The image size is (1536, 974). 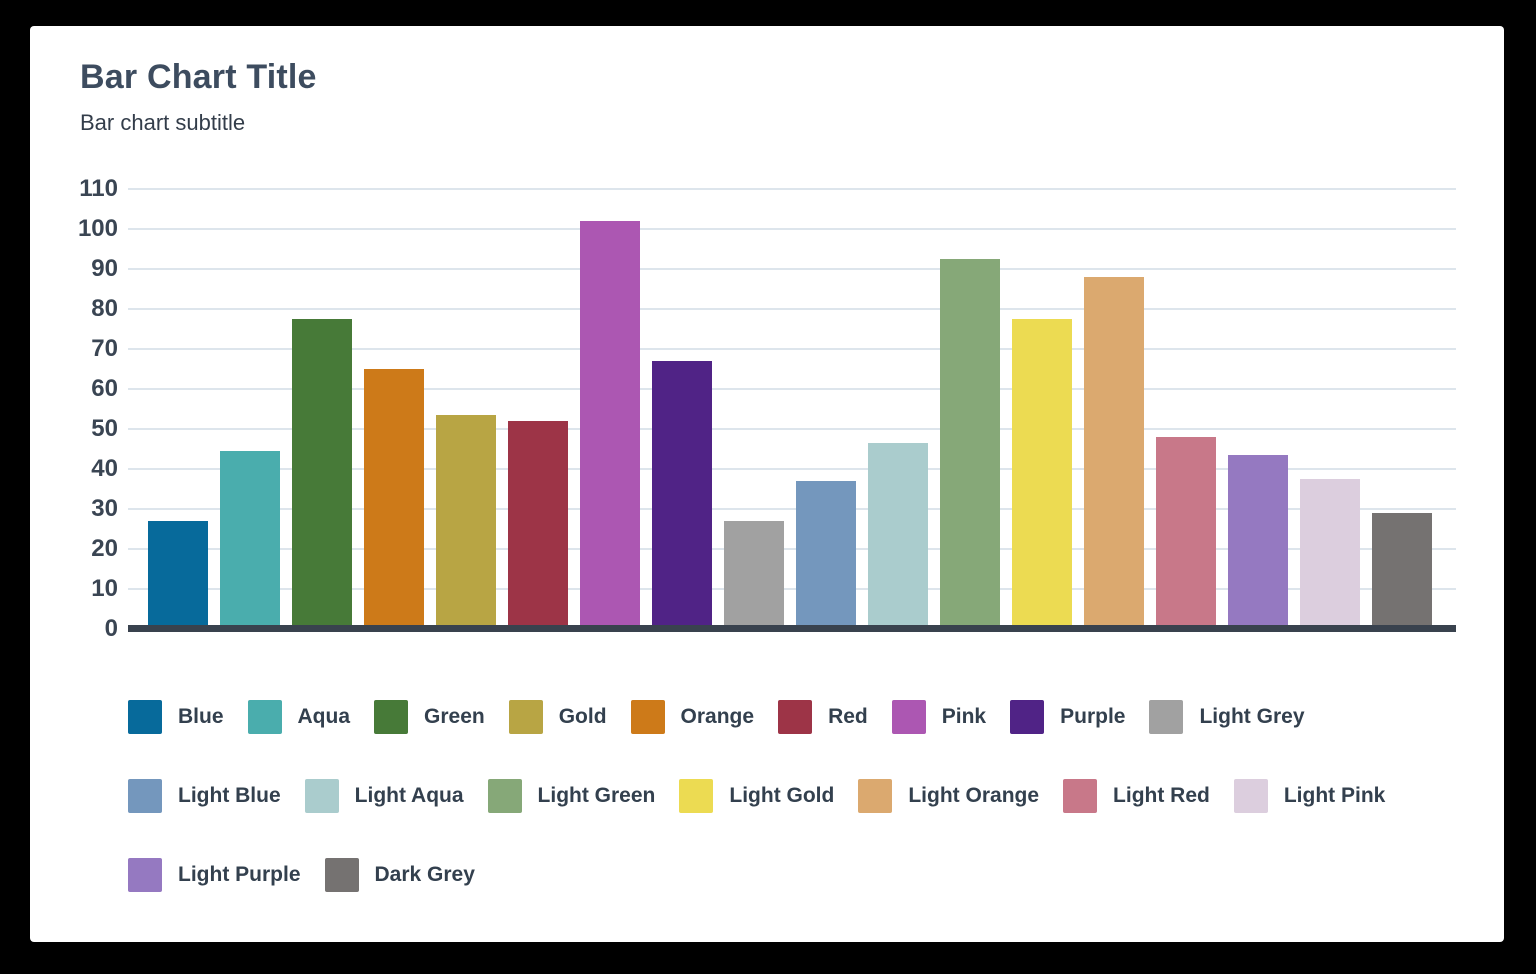 I want to click on bar-blue, so click(x=178, y=575).